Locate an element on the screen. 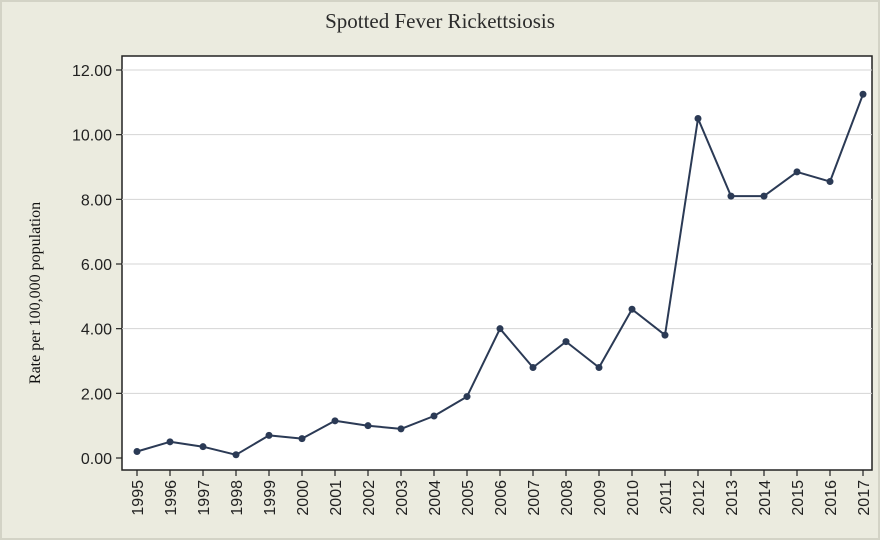  x-tick-label: 2012 is located at coordinates (699, 498).